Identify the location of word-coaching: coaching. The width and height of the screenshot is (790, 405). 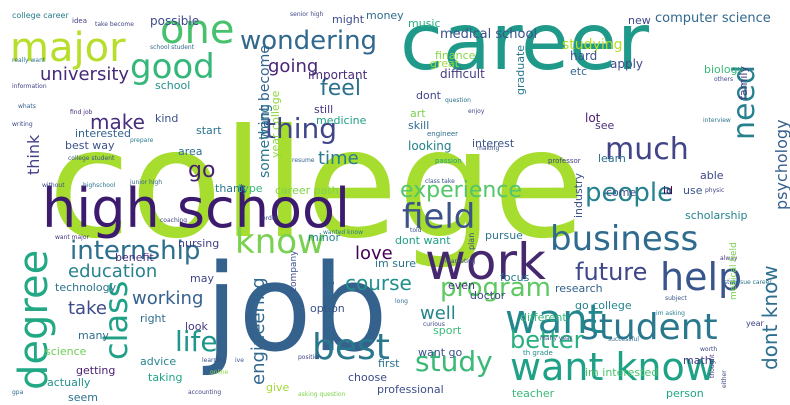
(174, 220).